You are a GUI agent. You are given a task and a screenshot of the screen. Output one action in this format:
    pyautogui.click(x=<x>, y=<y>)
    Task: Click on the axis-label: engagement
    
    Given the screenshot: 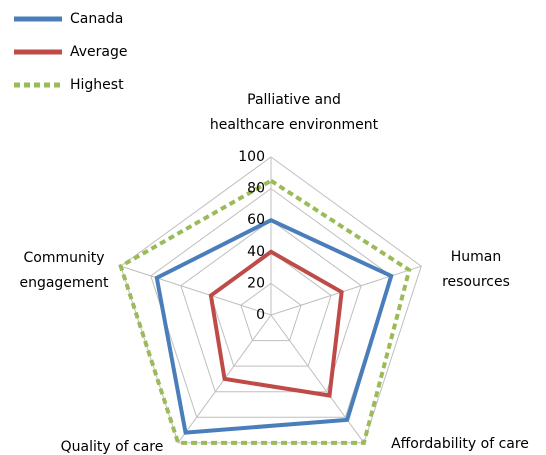 What is the action you would take?
    pyautogui.click(x=64, y=283)
    